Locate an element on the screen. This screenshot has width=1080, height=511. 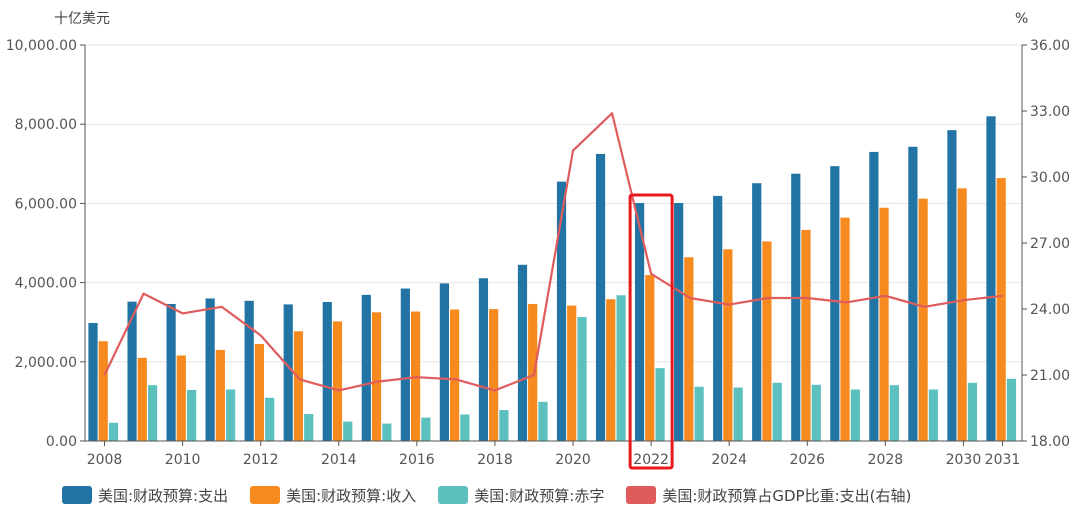
legend-swatch-deficit is located at coordinates (453, 495).